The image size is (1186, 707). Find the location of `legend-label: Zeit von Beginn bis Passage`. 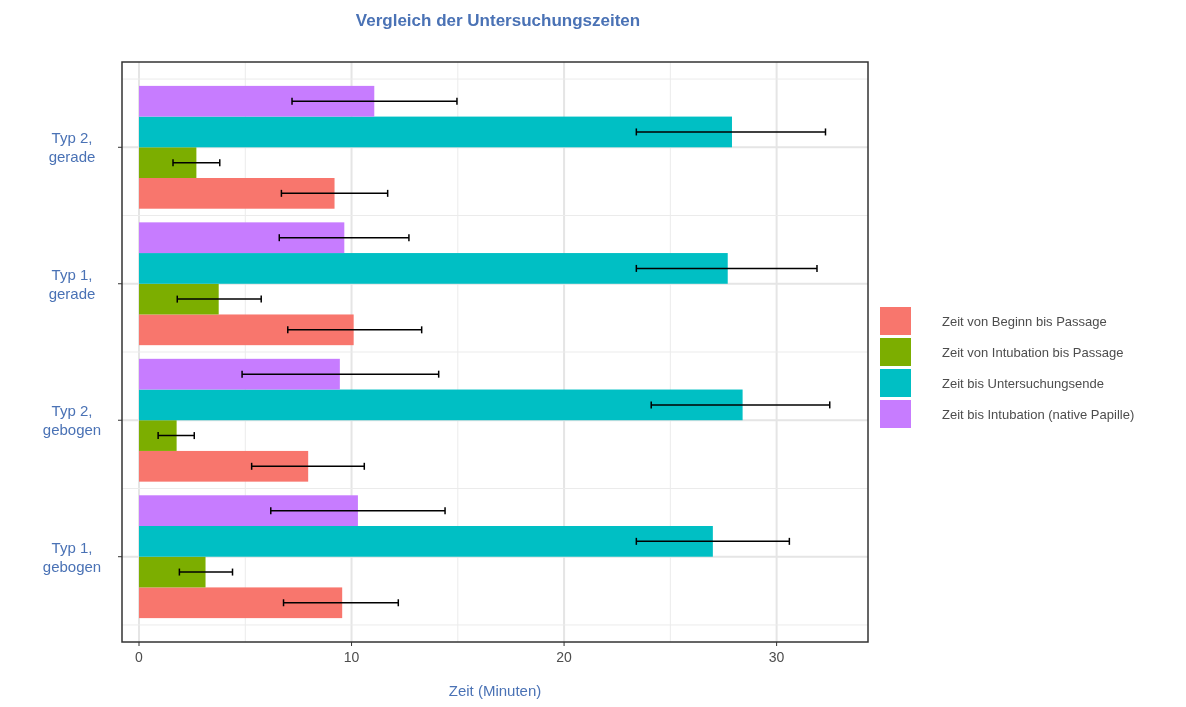

legend-label: Zeit von Beginn bis Passage is located at coordinates (1024, 321).